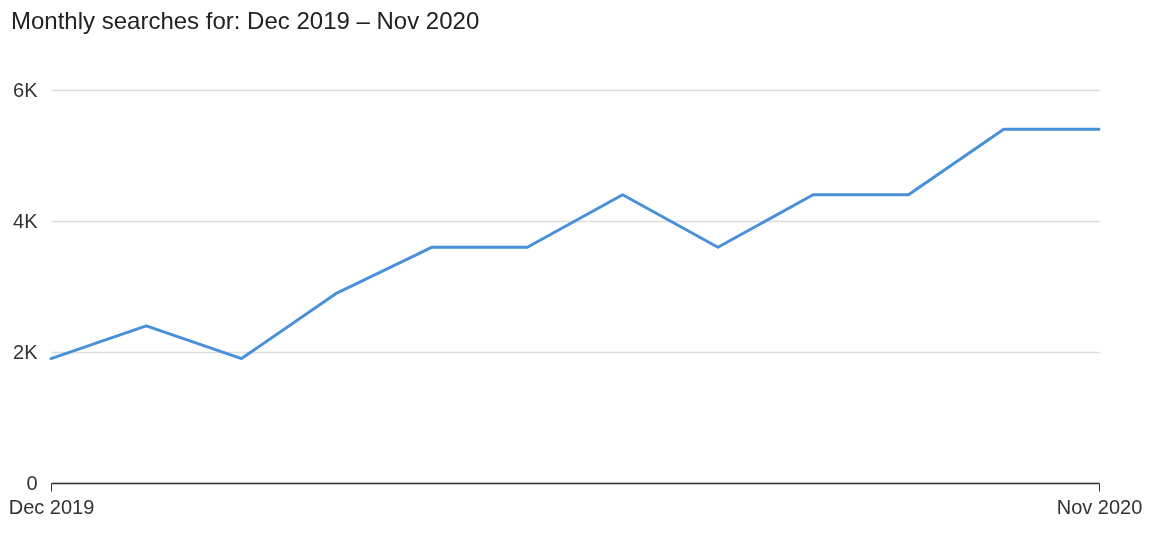 This screenshot has height=552, width=1176. I want to click on x-tick-label: Nov 2020, so click(1099, 506).